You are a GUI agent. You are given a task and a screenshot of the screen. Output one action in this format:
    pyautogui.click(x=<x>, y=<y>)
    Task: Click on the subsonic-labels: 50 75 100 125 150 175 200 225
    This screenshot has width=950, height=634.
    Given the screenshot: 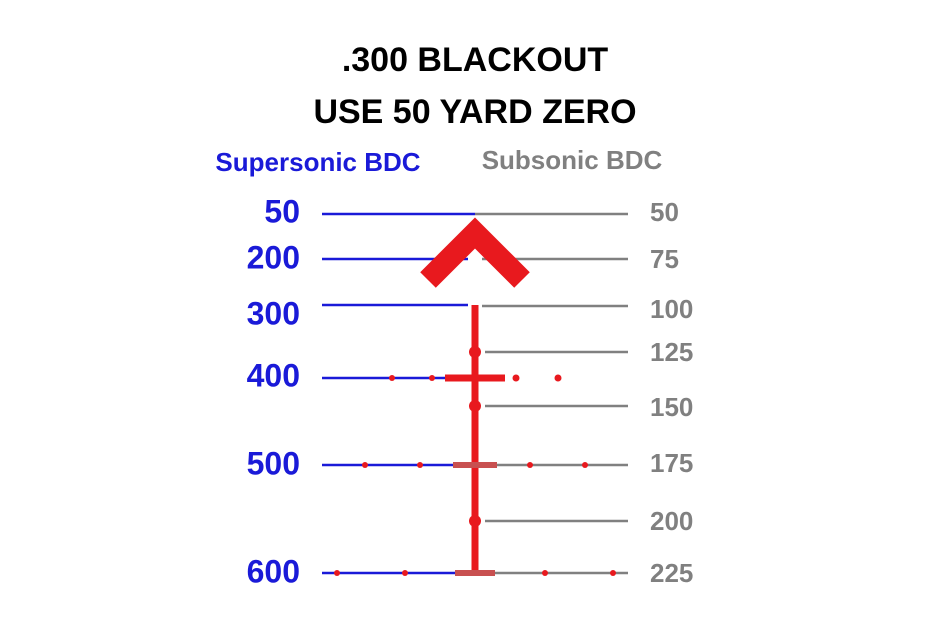 What is the action you would take?
    pyautogui.click(x=671, y=392)
    